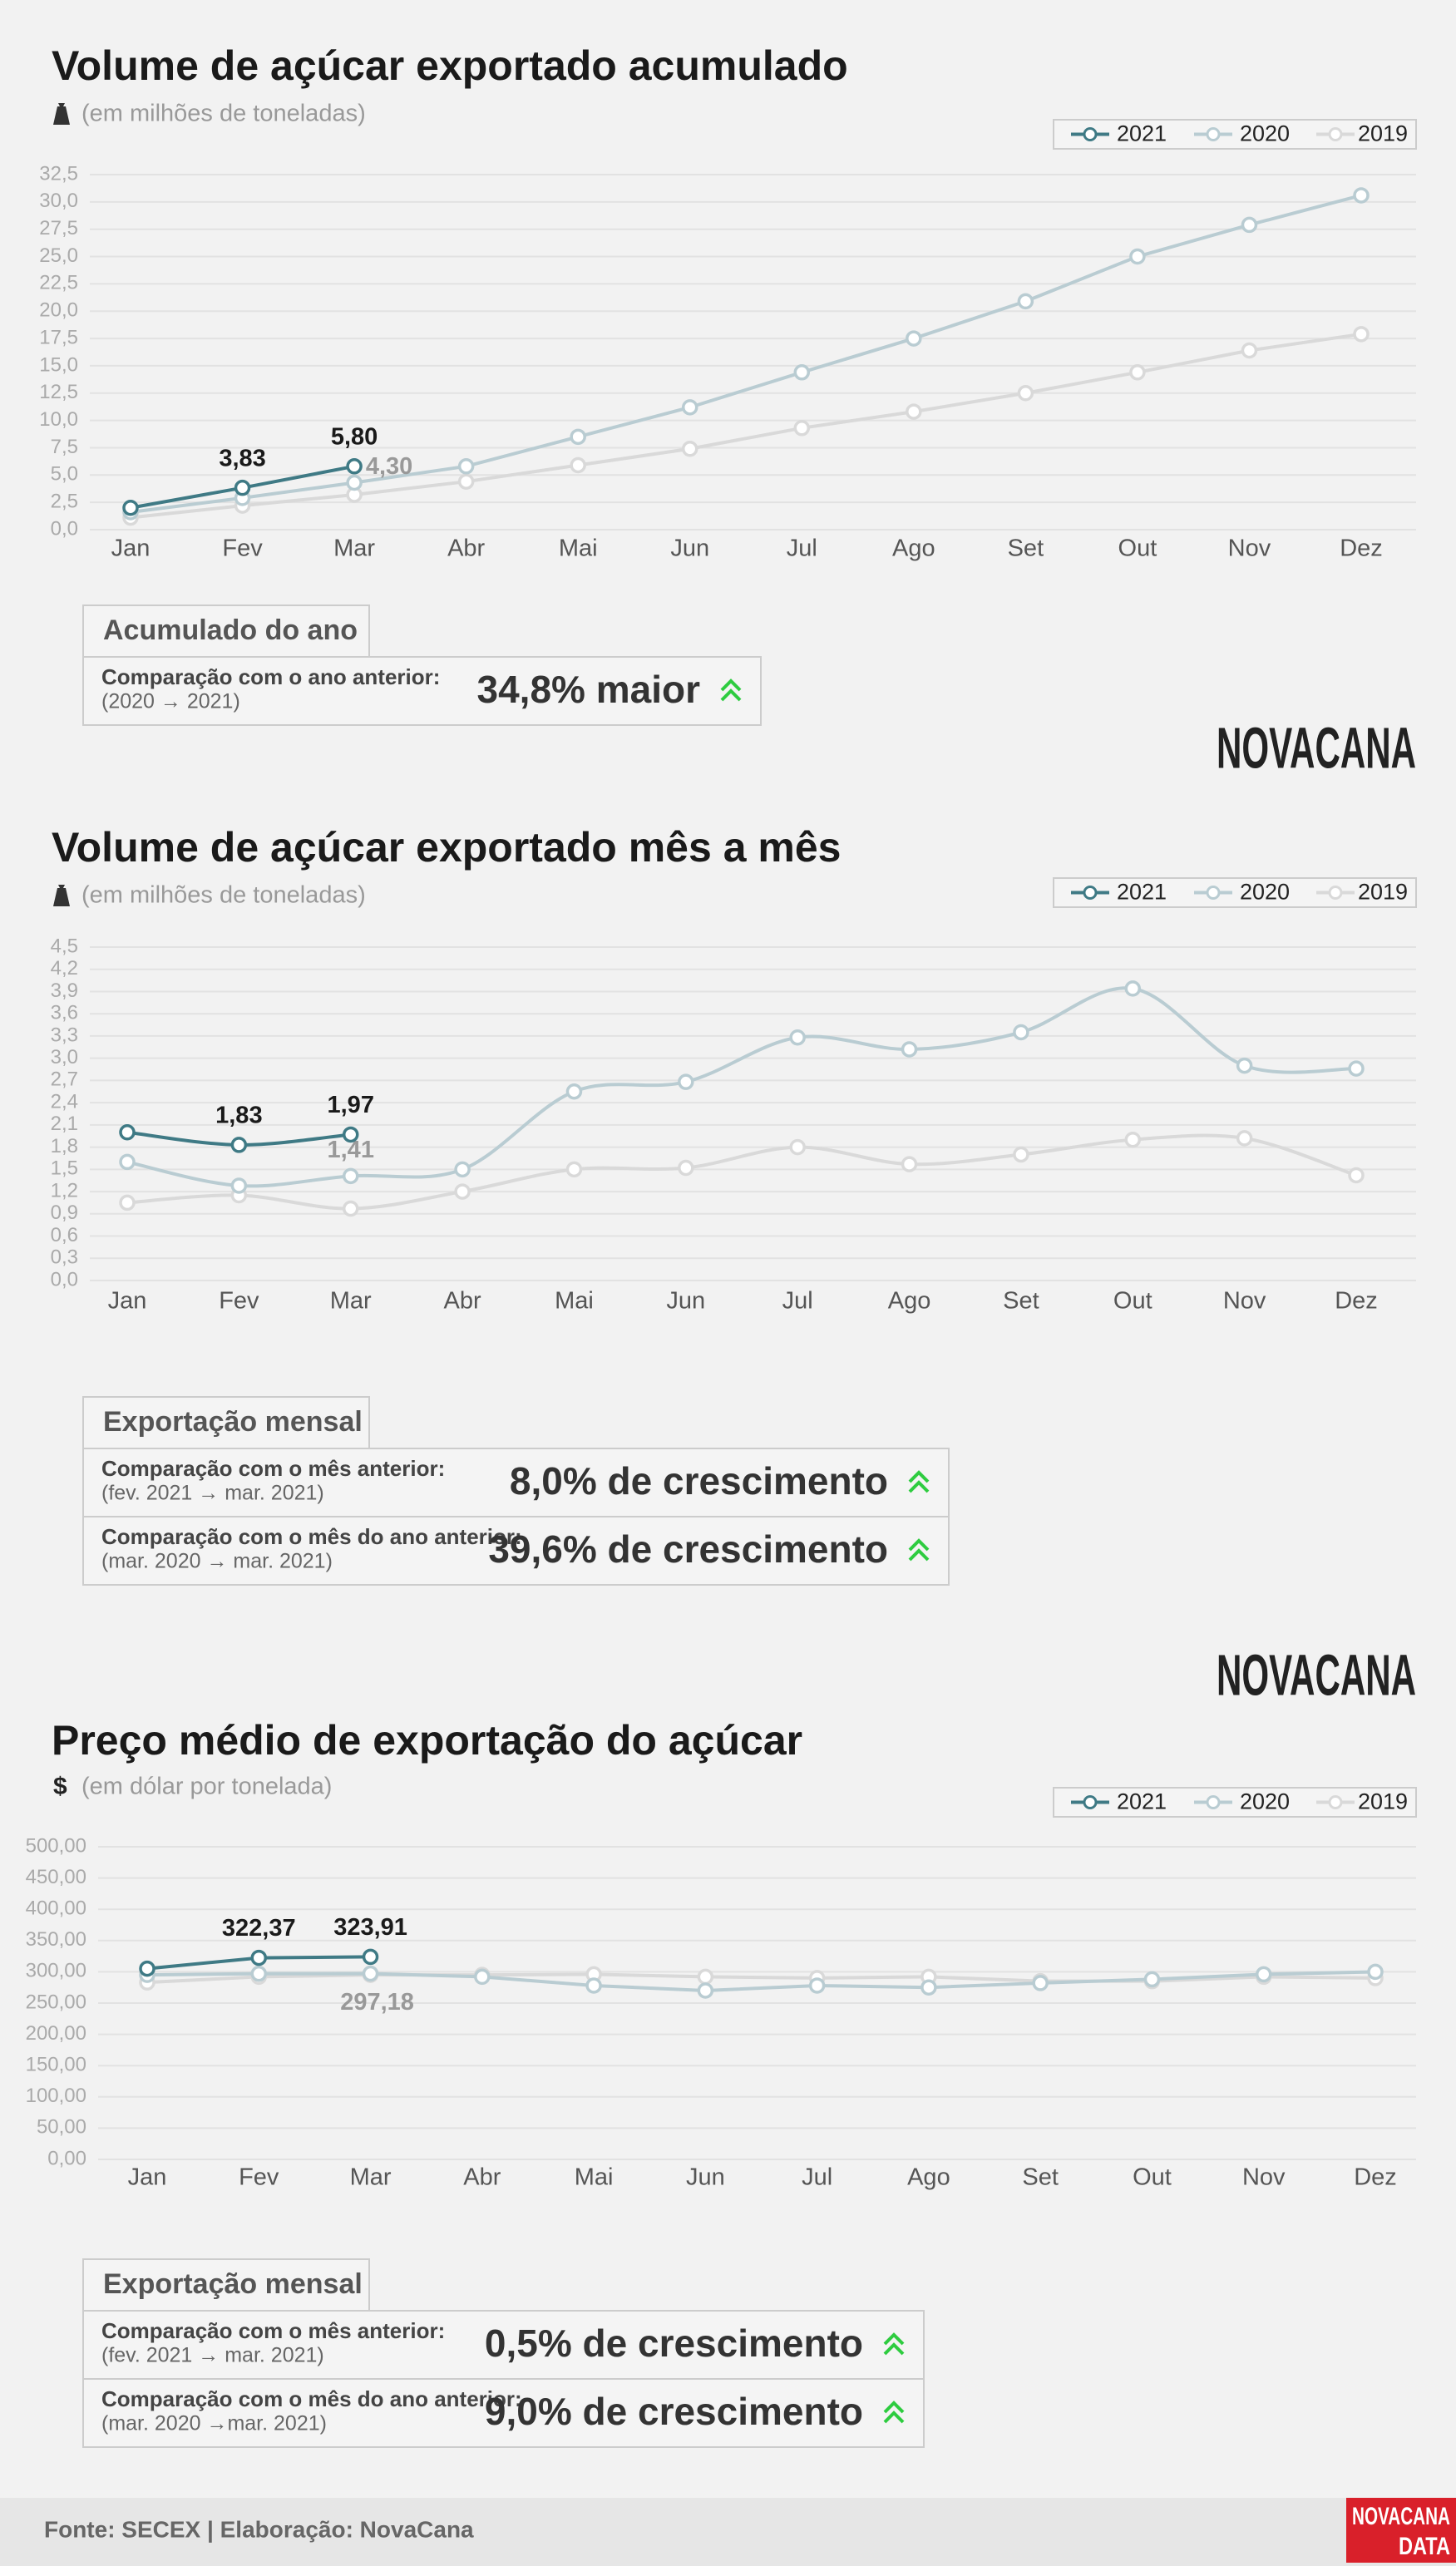 This screenshot has height=2566, width=1456. I want to click on y-tick-label: 1,2, so click(64, 1190).